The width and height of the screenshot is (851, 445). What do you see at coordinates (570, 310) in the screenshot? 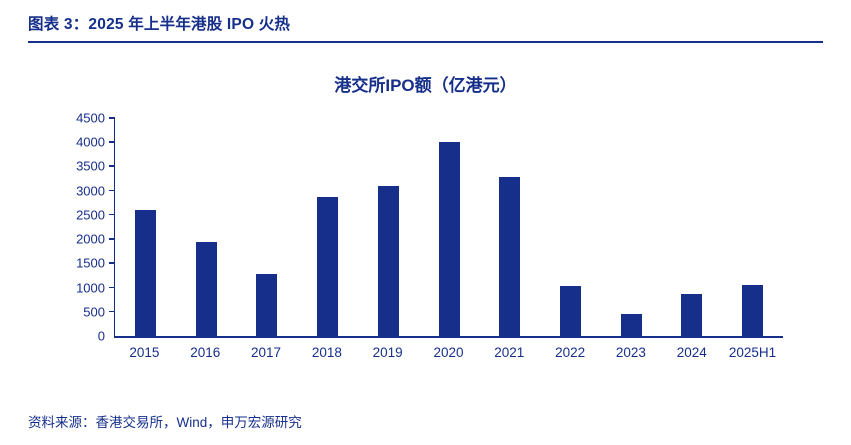
I see `bar-2022` at bounding box center [570, 310].